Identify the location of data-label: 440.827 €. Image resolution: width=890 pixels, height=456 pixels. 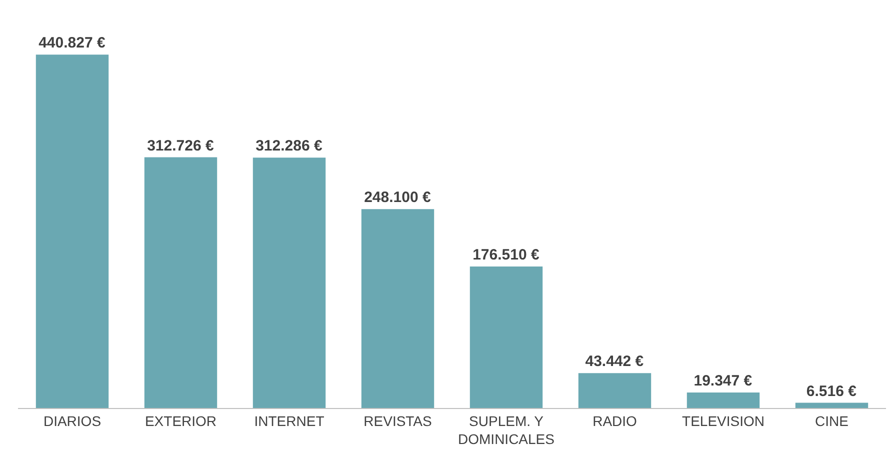
(72, 43).